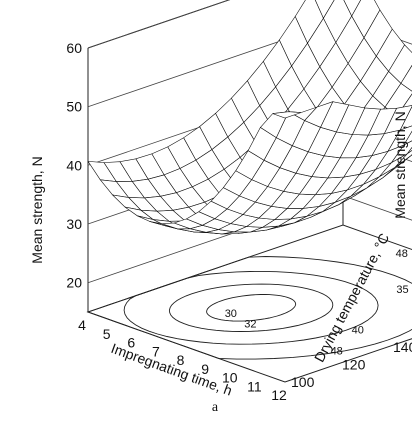 The image size is (412, 426). What do you see at coordinates (254, 386) in the screenshot?
I see `x-tick-label: 11` at bounding box center [254, 386].